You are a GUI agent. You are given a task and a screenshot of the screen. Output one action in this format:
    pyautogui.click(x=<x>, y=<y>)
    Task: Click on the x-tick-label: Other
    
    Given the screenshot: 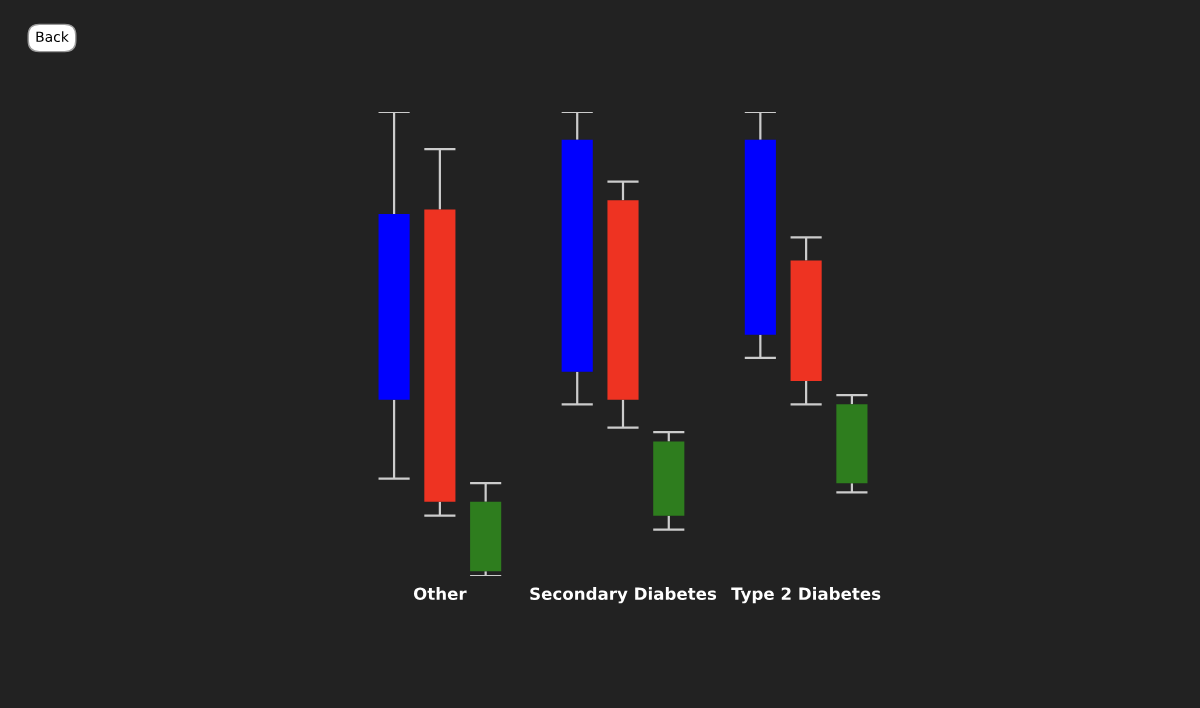 What is the action you would take?
    pyautogui.click(x=440, y=594)
    